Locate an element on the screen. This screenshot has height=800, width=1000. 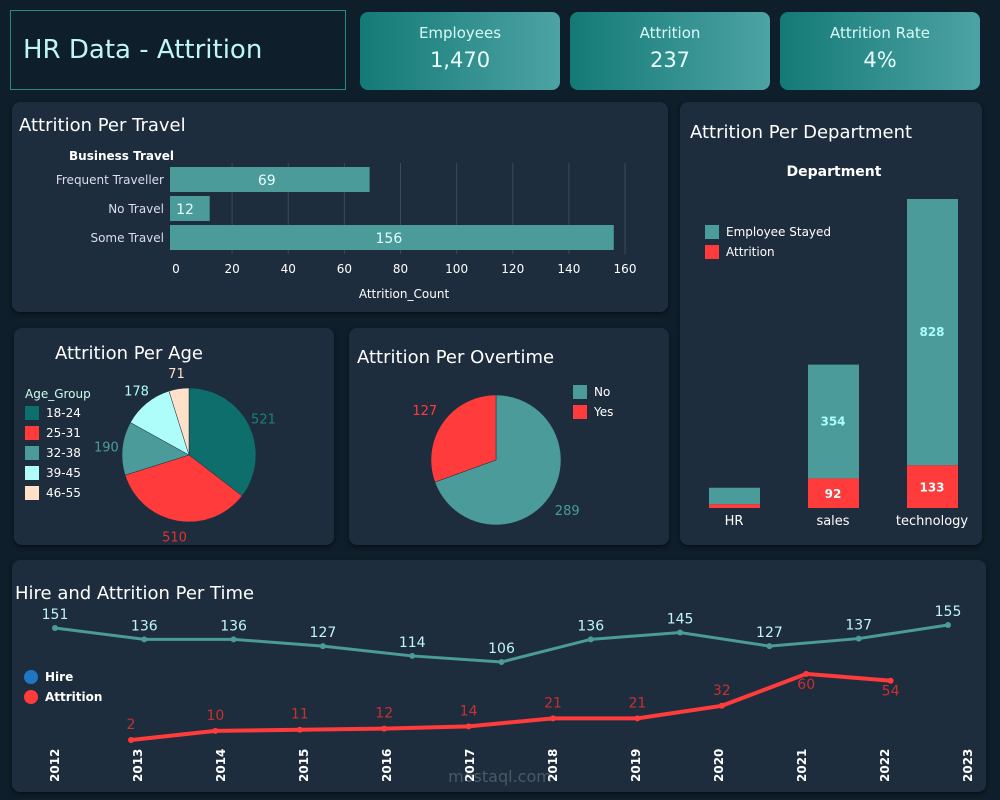
data-label: 14 is located at coordinates (469, 711).